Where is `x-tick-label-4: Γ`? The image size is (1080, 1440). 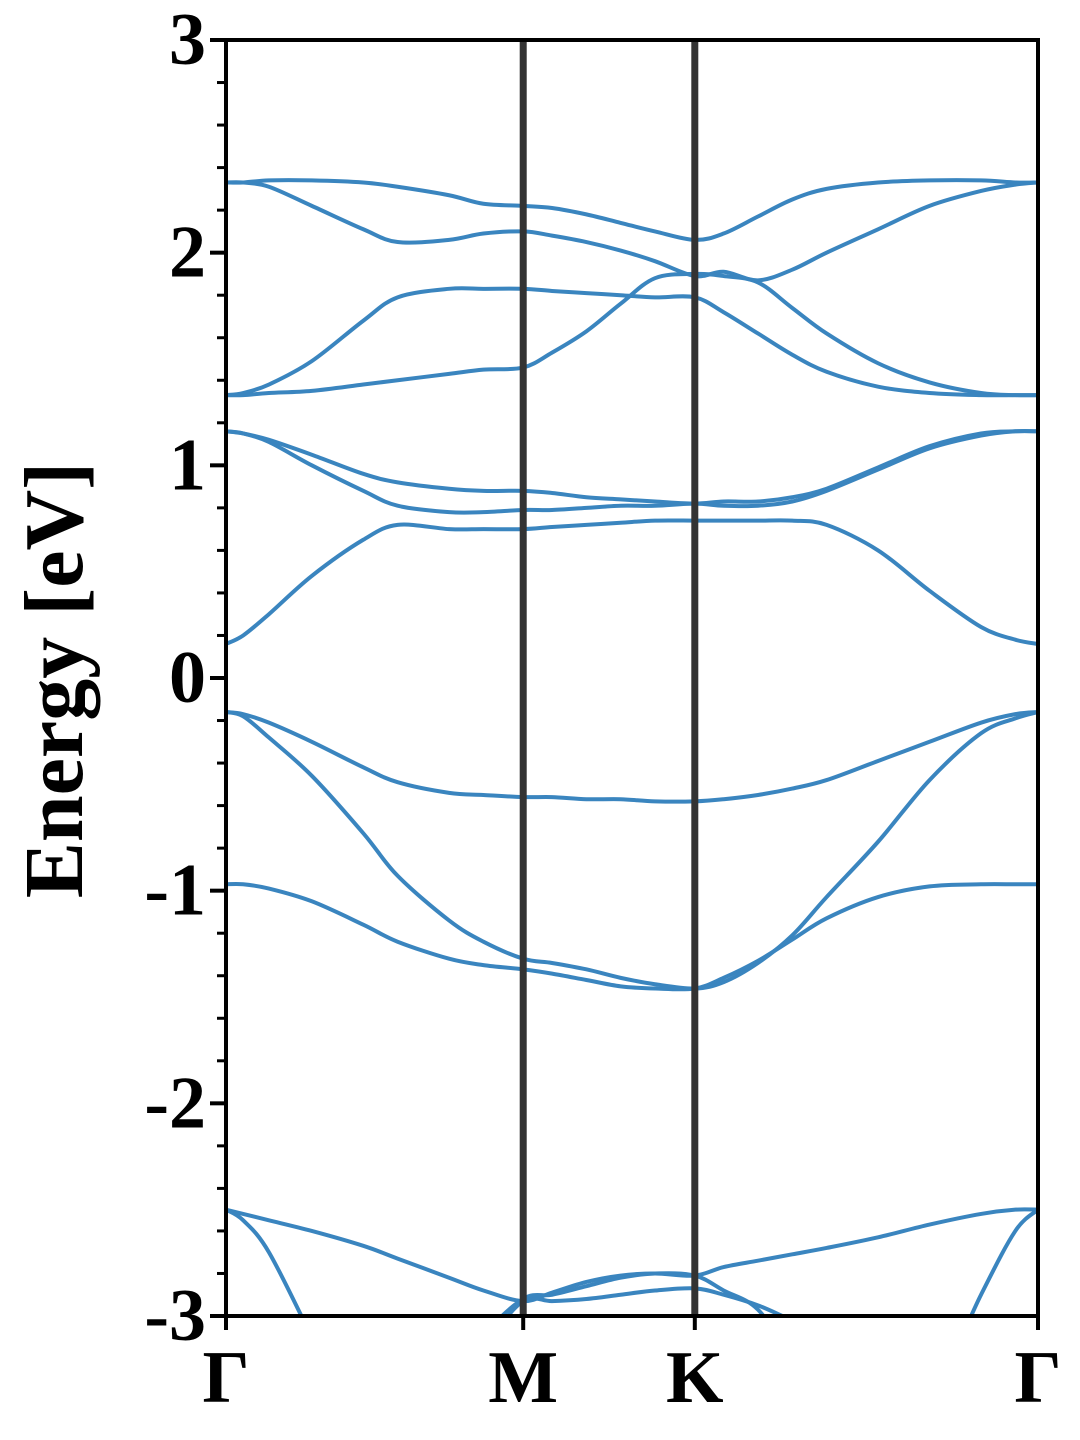
x-tick-label-4: Γ is located at coordinates (1037, 1378).